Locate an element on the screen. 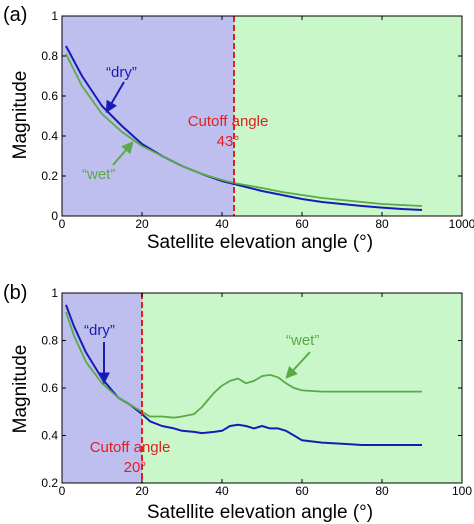 This screenshot has width=474, height=524. panel-b-wet-annotation: “wet” is located at coordinates (302, 340).